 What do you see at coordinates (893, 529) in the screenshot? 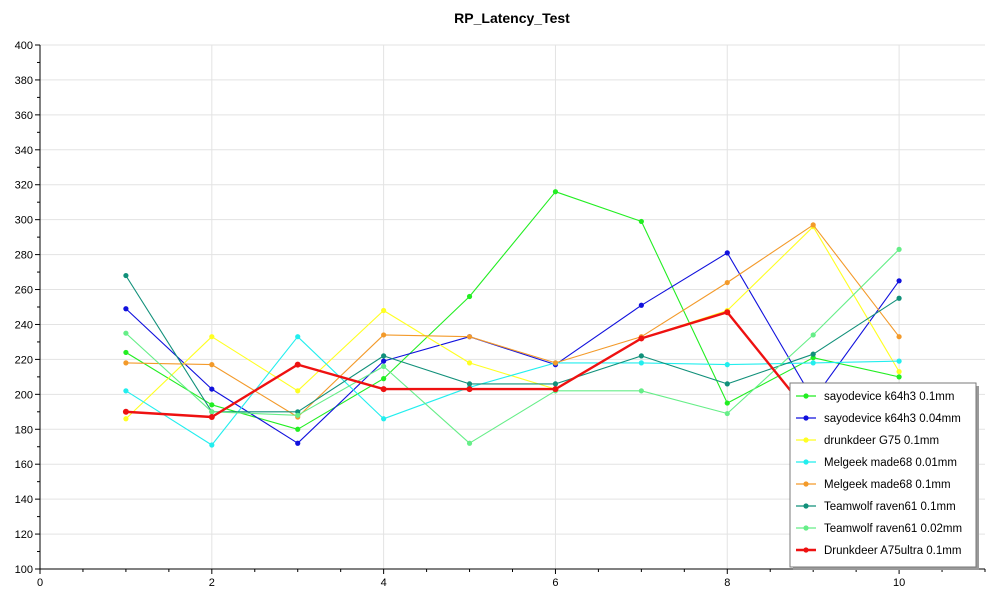
I see `legend-label: Teamwolf raven61 0.02mm` at bounding box center [893, 529].